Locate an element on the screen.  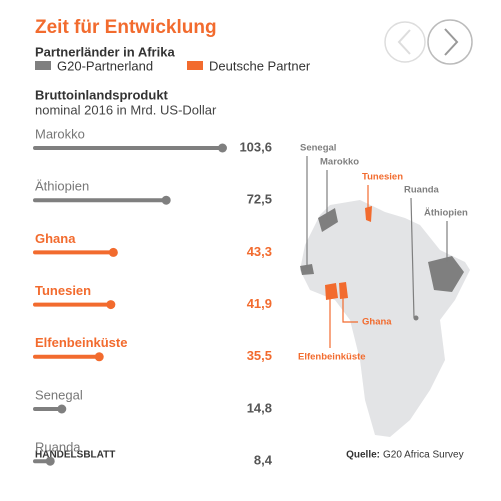
value-label: 41,9 is located at coordinates (259, 303).